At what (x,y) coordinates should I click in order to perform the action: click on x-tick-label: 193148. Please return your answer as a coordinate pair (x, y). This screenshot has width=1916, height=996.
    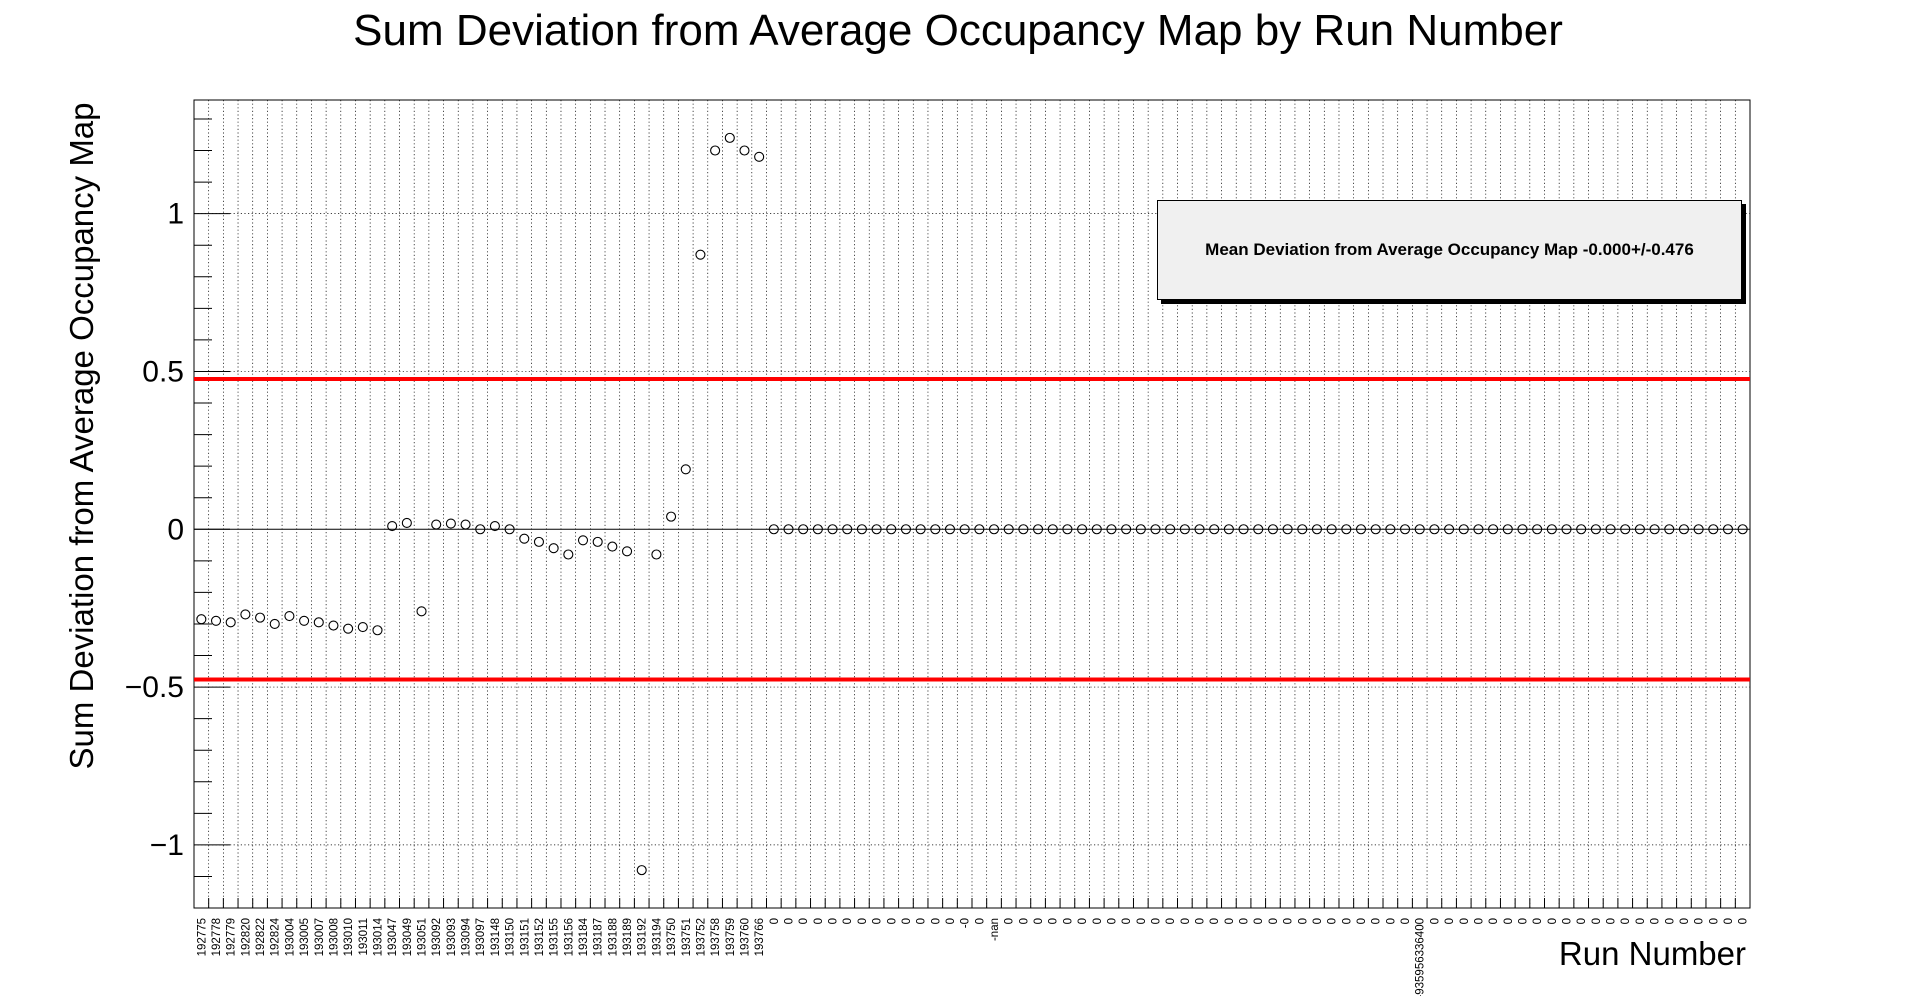
    Looking at the image, I should click on (496, 937).